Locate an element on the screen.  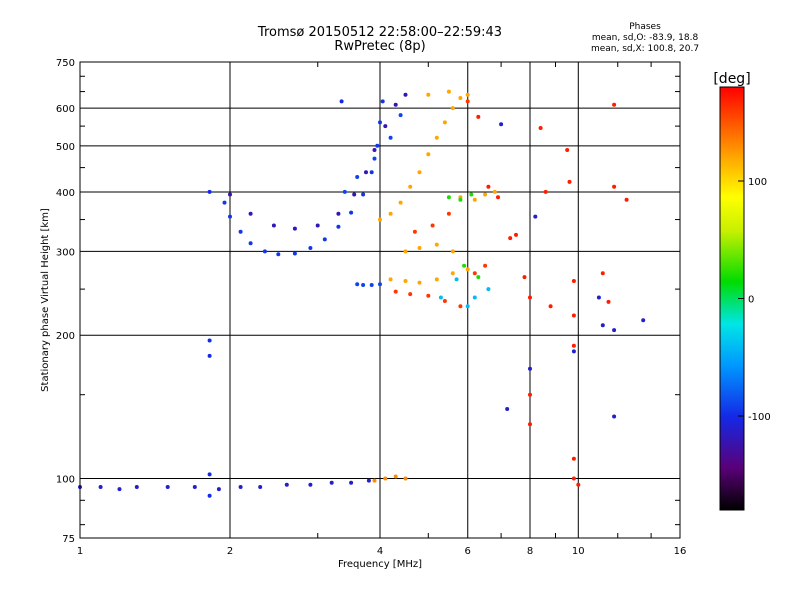
x-tick-label: 16 is located at coordinates (680, 551).